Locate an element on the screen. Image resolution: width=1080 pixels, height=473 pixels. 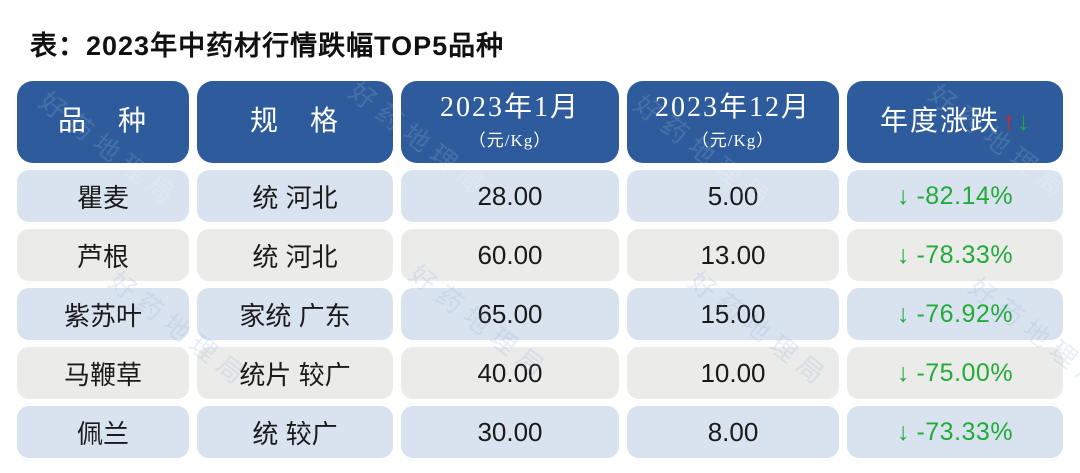
table-row: 紫苏叶 家统 广东 65.00 15.00 ↓ -76.92% is located at coordinates (540, 314).